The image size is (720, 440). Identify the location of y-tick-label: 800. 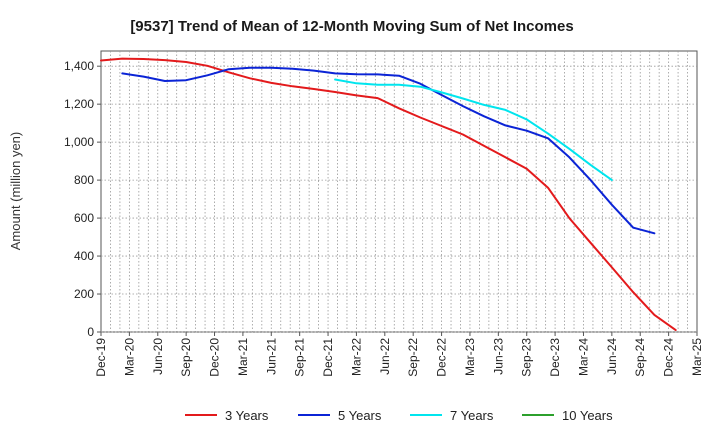
(84, 180).